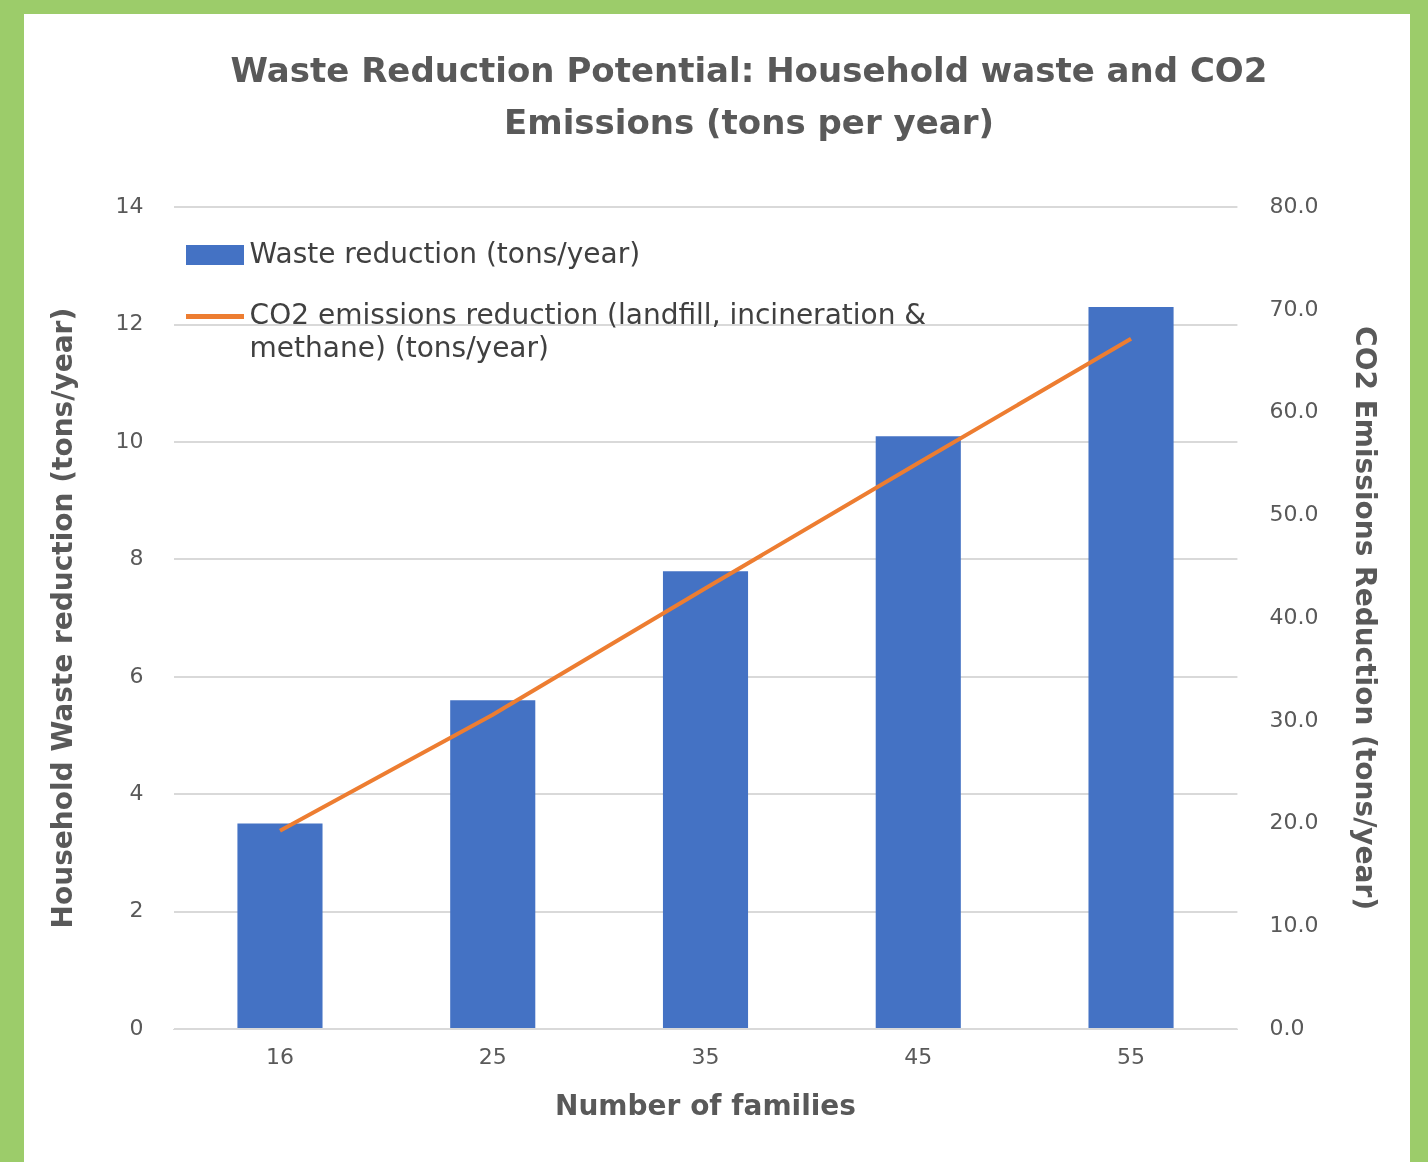 The width and height of the screenshot is (1428, 1162). Describe the element at coordinates (1294, 411) in the screenshot. I see `y2-tick-label: 60.0` at that location.